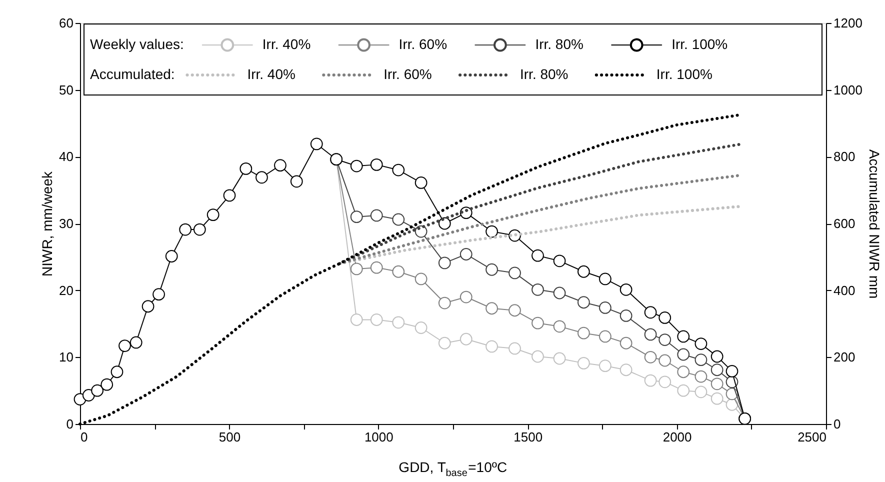 The width and height of the screenshot is (885, 482). What do you see at coordinates (845, 290) in the screenshot?
I see `y2-tick-label: 400` at bounding box center [845, 290].